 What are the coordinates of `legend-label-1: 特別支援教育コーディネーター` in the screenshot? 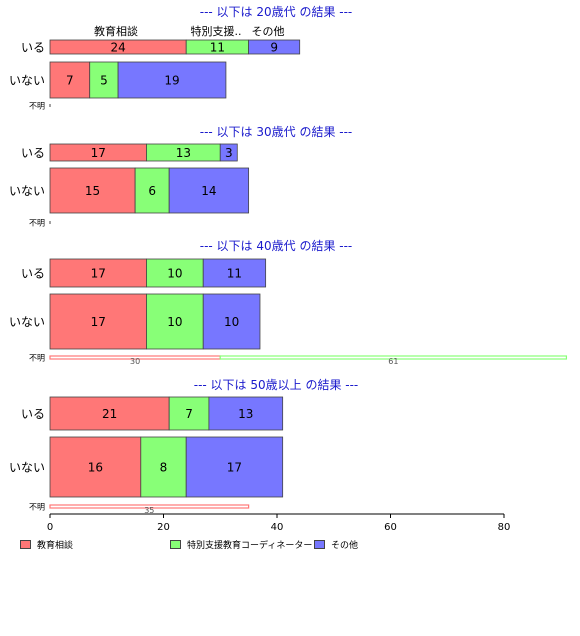 It's located at (250, 546).